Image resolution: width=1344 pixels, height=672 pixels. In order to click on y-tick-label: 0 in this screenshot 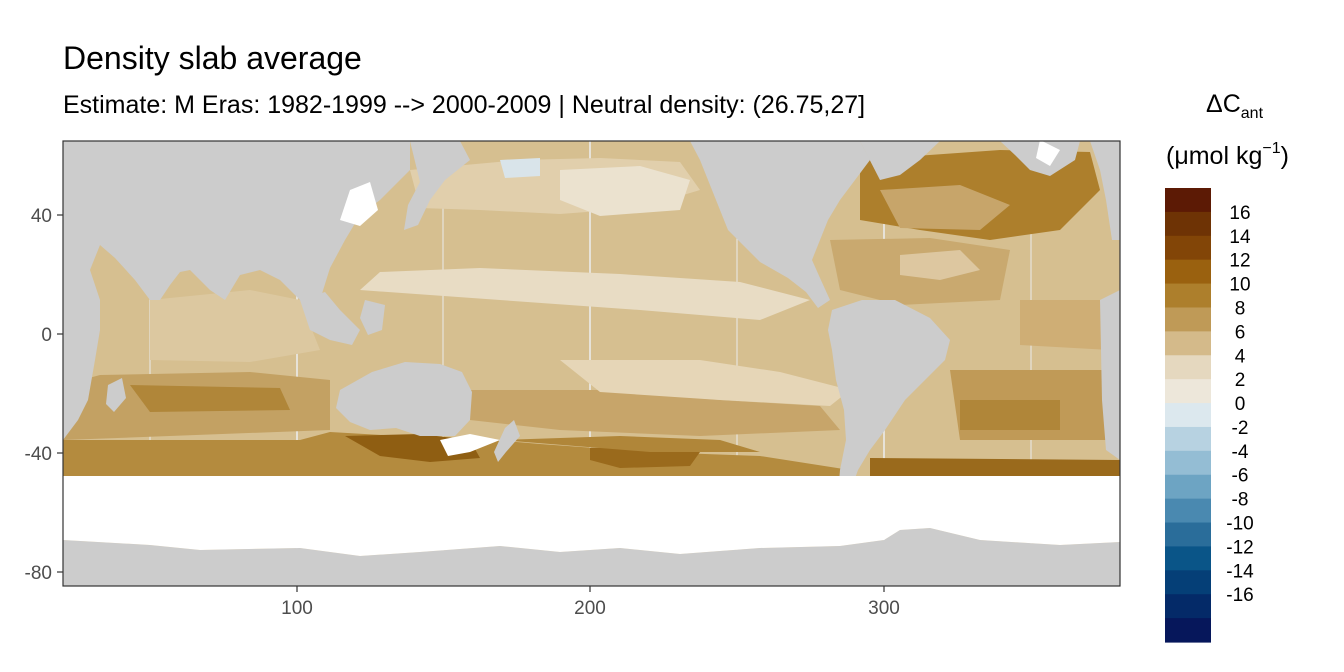, I will do `click(46, 335)`.